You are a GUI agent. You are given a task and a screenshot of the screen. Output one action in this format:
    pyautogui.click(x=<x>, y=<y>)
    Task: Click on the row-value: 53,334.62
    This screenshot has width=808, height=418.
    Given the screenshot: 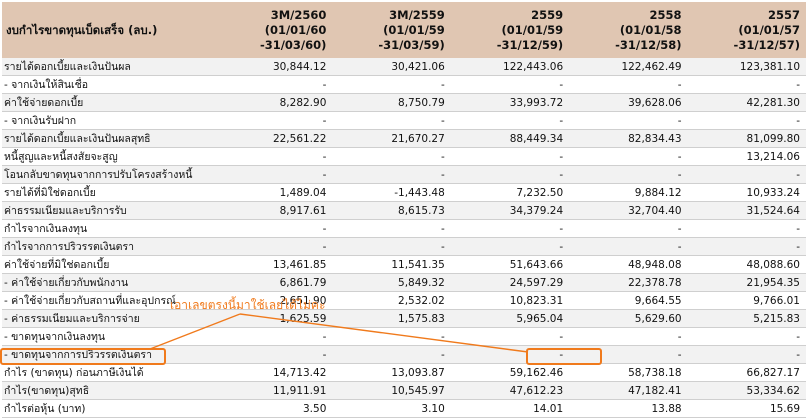 What is the action you would take?
    pyautogui.click(x=746, y=390)
    